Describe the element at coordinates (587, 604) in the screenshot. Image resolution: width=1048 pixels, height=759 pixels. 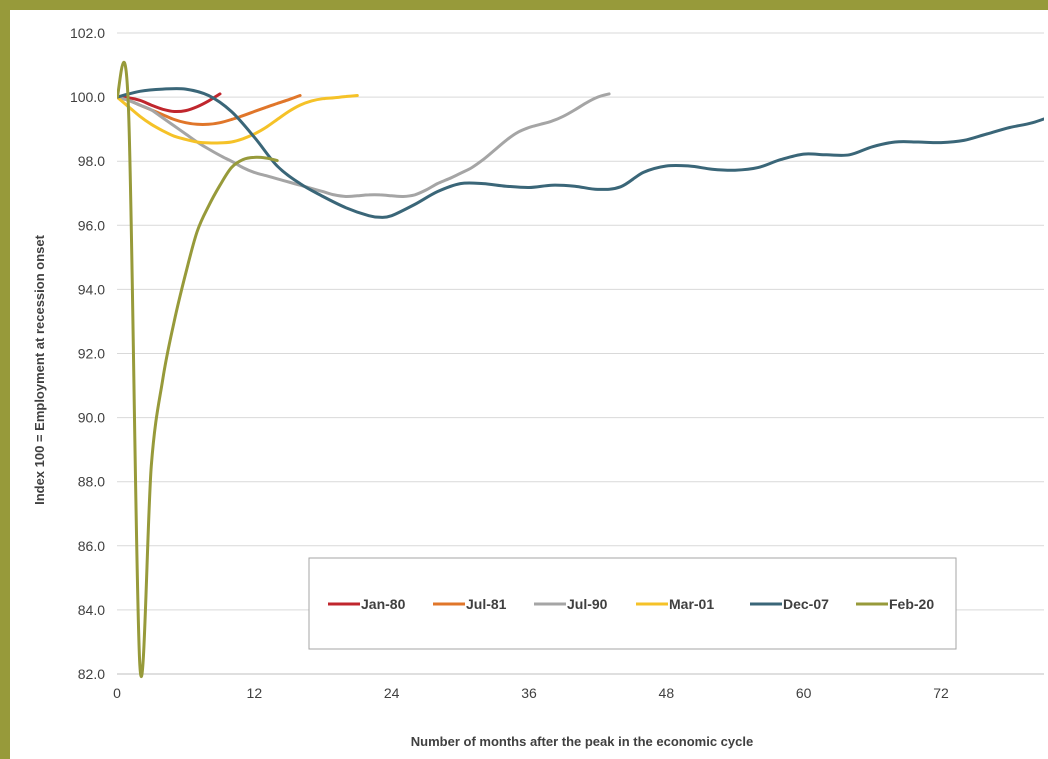
I see `legend-label: Jul-90` at that location.